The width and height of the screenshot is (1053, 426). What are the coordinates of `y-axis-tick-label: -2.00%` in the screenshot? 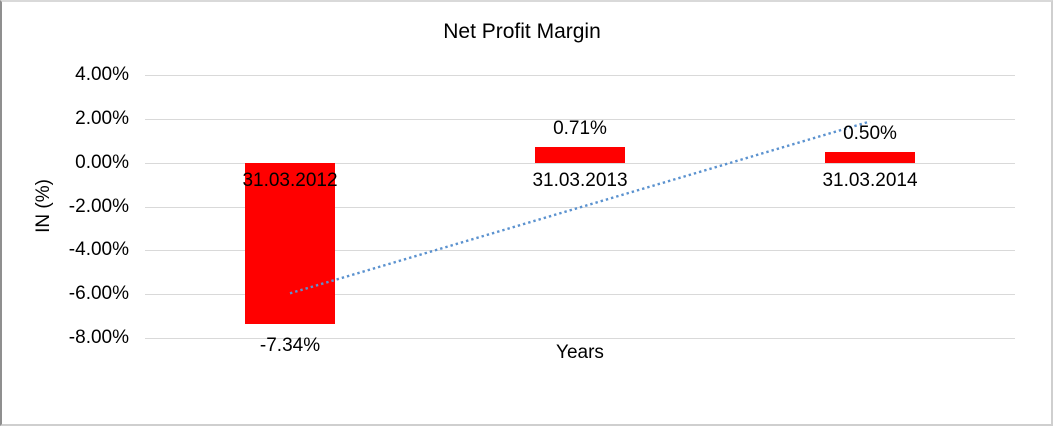 It's located at (98, 206).